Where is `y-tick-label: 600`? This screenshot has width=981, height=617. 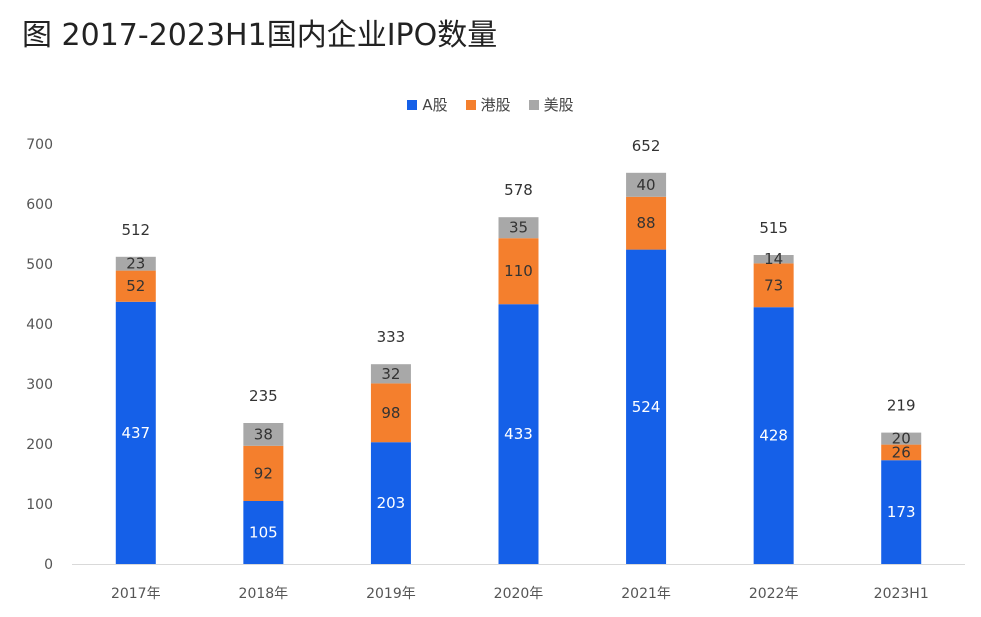
y-tick-label: 600 is located at coordinates (39, 205).